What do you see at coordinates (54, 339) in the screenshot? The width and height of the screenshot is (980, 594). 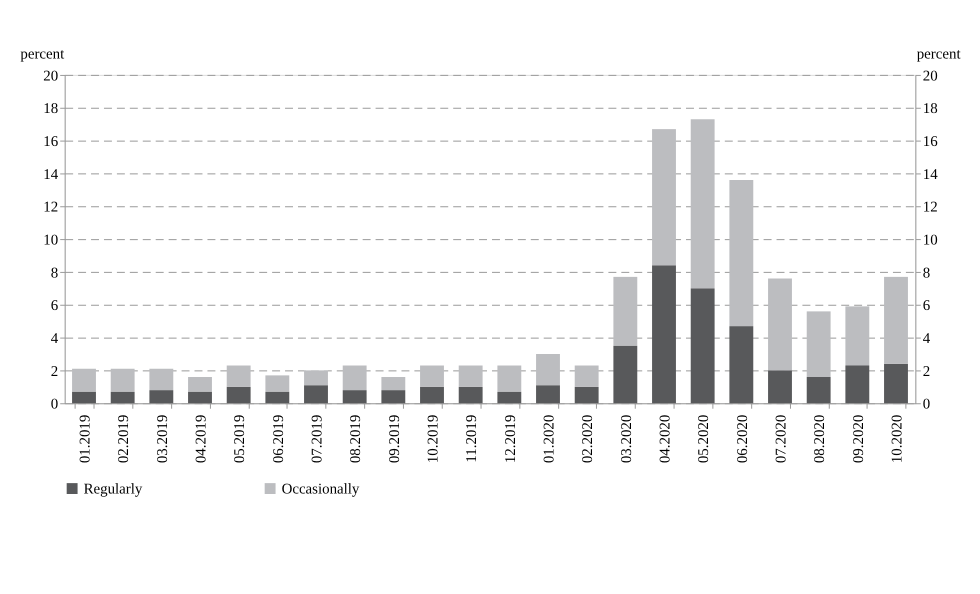 I see `y-tick-label: 4` at bounding box center [54, 339].